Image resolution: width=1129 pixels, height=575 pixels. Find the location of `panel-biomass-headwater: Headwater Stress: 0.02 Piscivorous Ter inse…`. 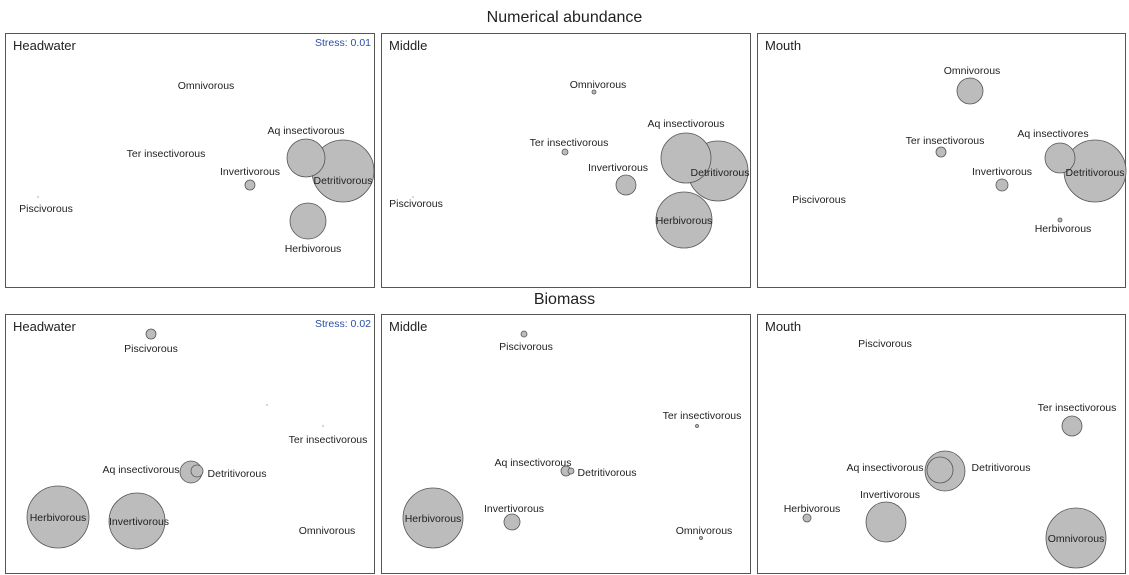

panel-biomass-headwater: Headwater Stress: 0.02 Piscivorous Ter inse… is located at coordinates (190, 444).